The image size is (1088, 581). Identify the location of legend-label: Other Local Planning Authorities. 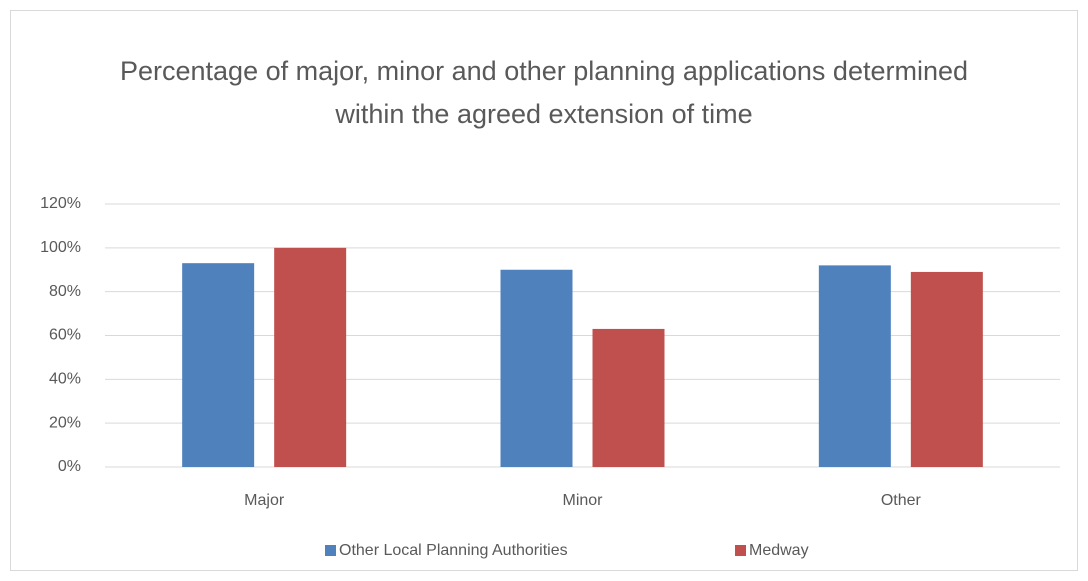
(453, 550).